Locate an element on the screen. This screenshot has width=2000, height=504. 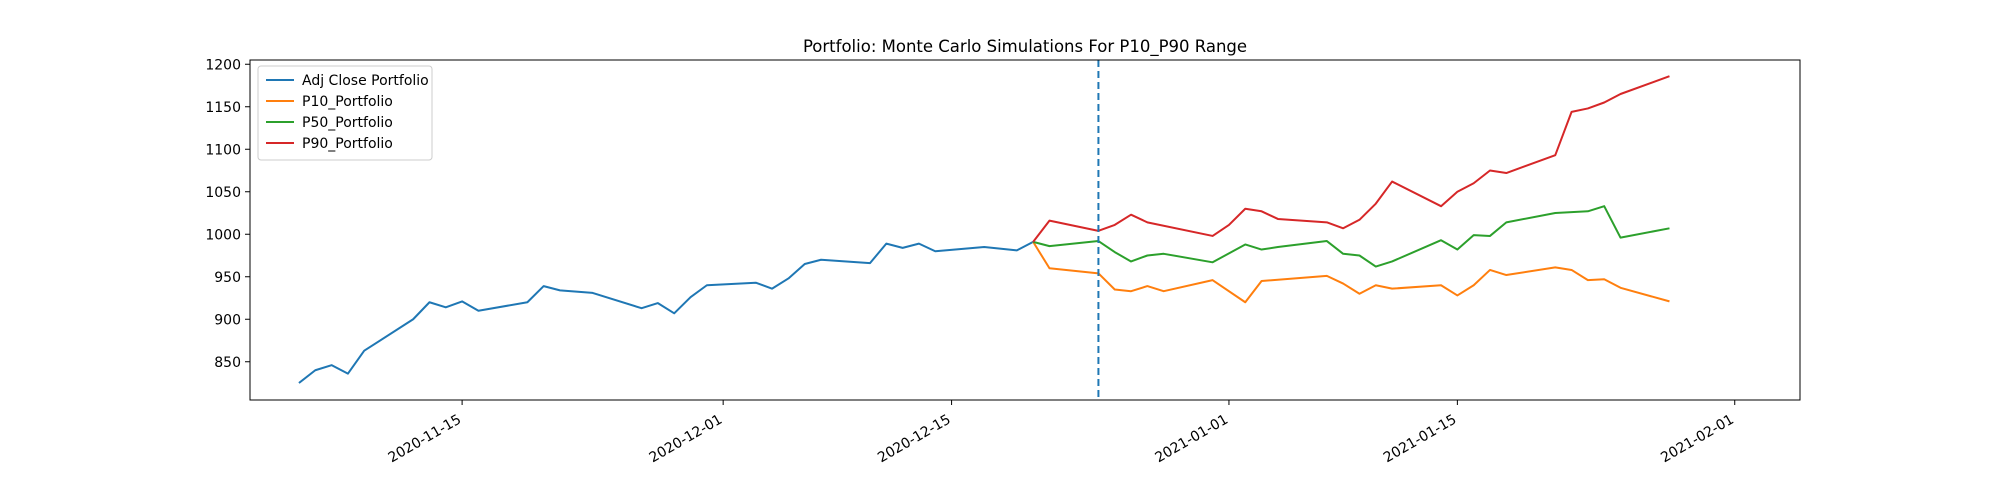
legend-box is located at coordinates (345, 113).